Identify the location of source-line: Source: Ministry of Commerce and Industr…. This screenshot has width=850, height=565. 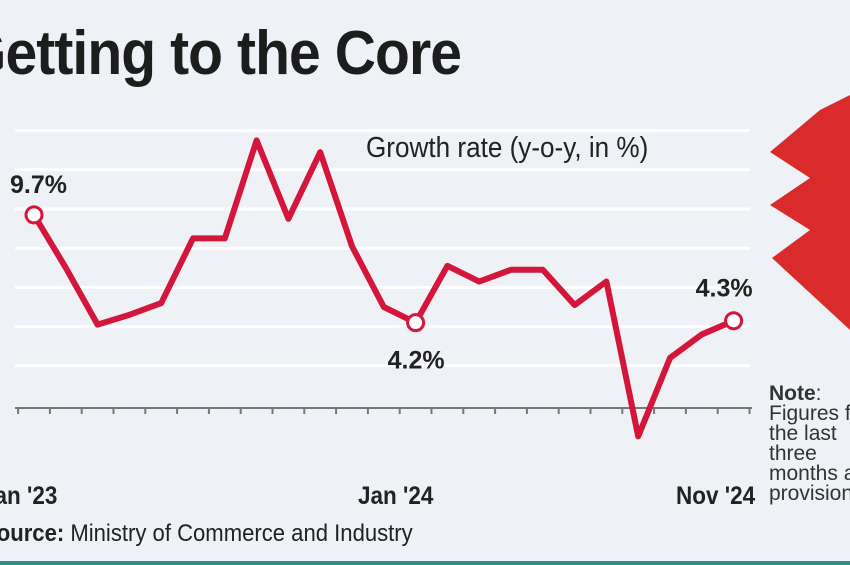
(206, 534).